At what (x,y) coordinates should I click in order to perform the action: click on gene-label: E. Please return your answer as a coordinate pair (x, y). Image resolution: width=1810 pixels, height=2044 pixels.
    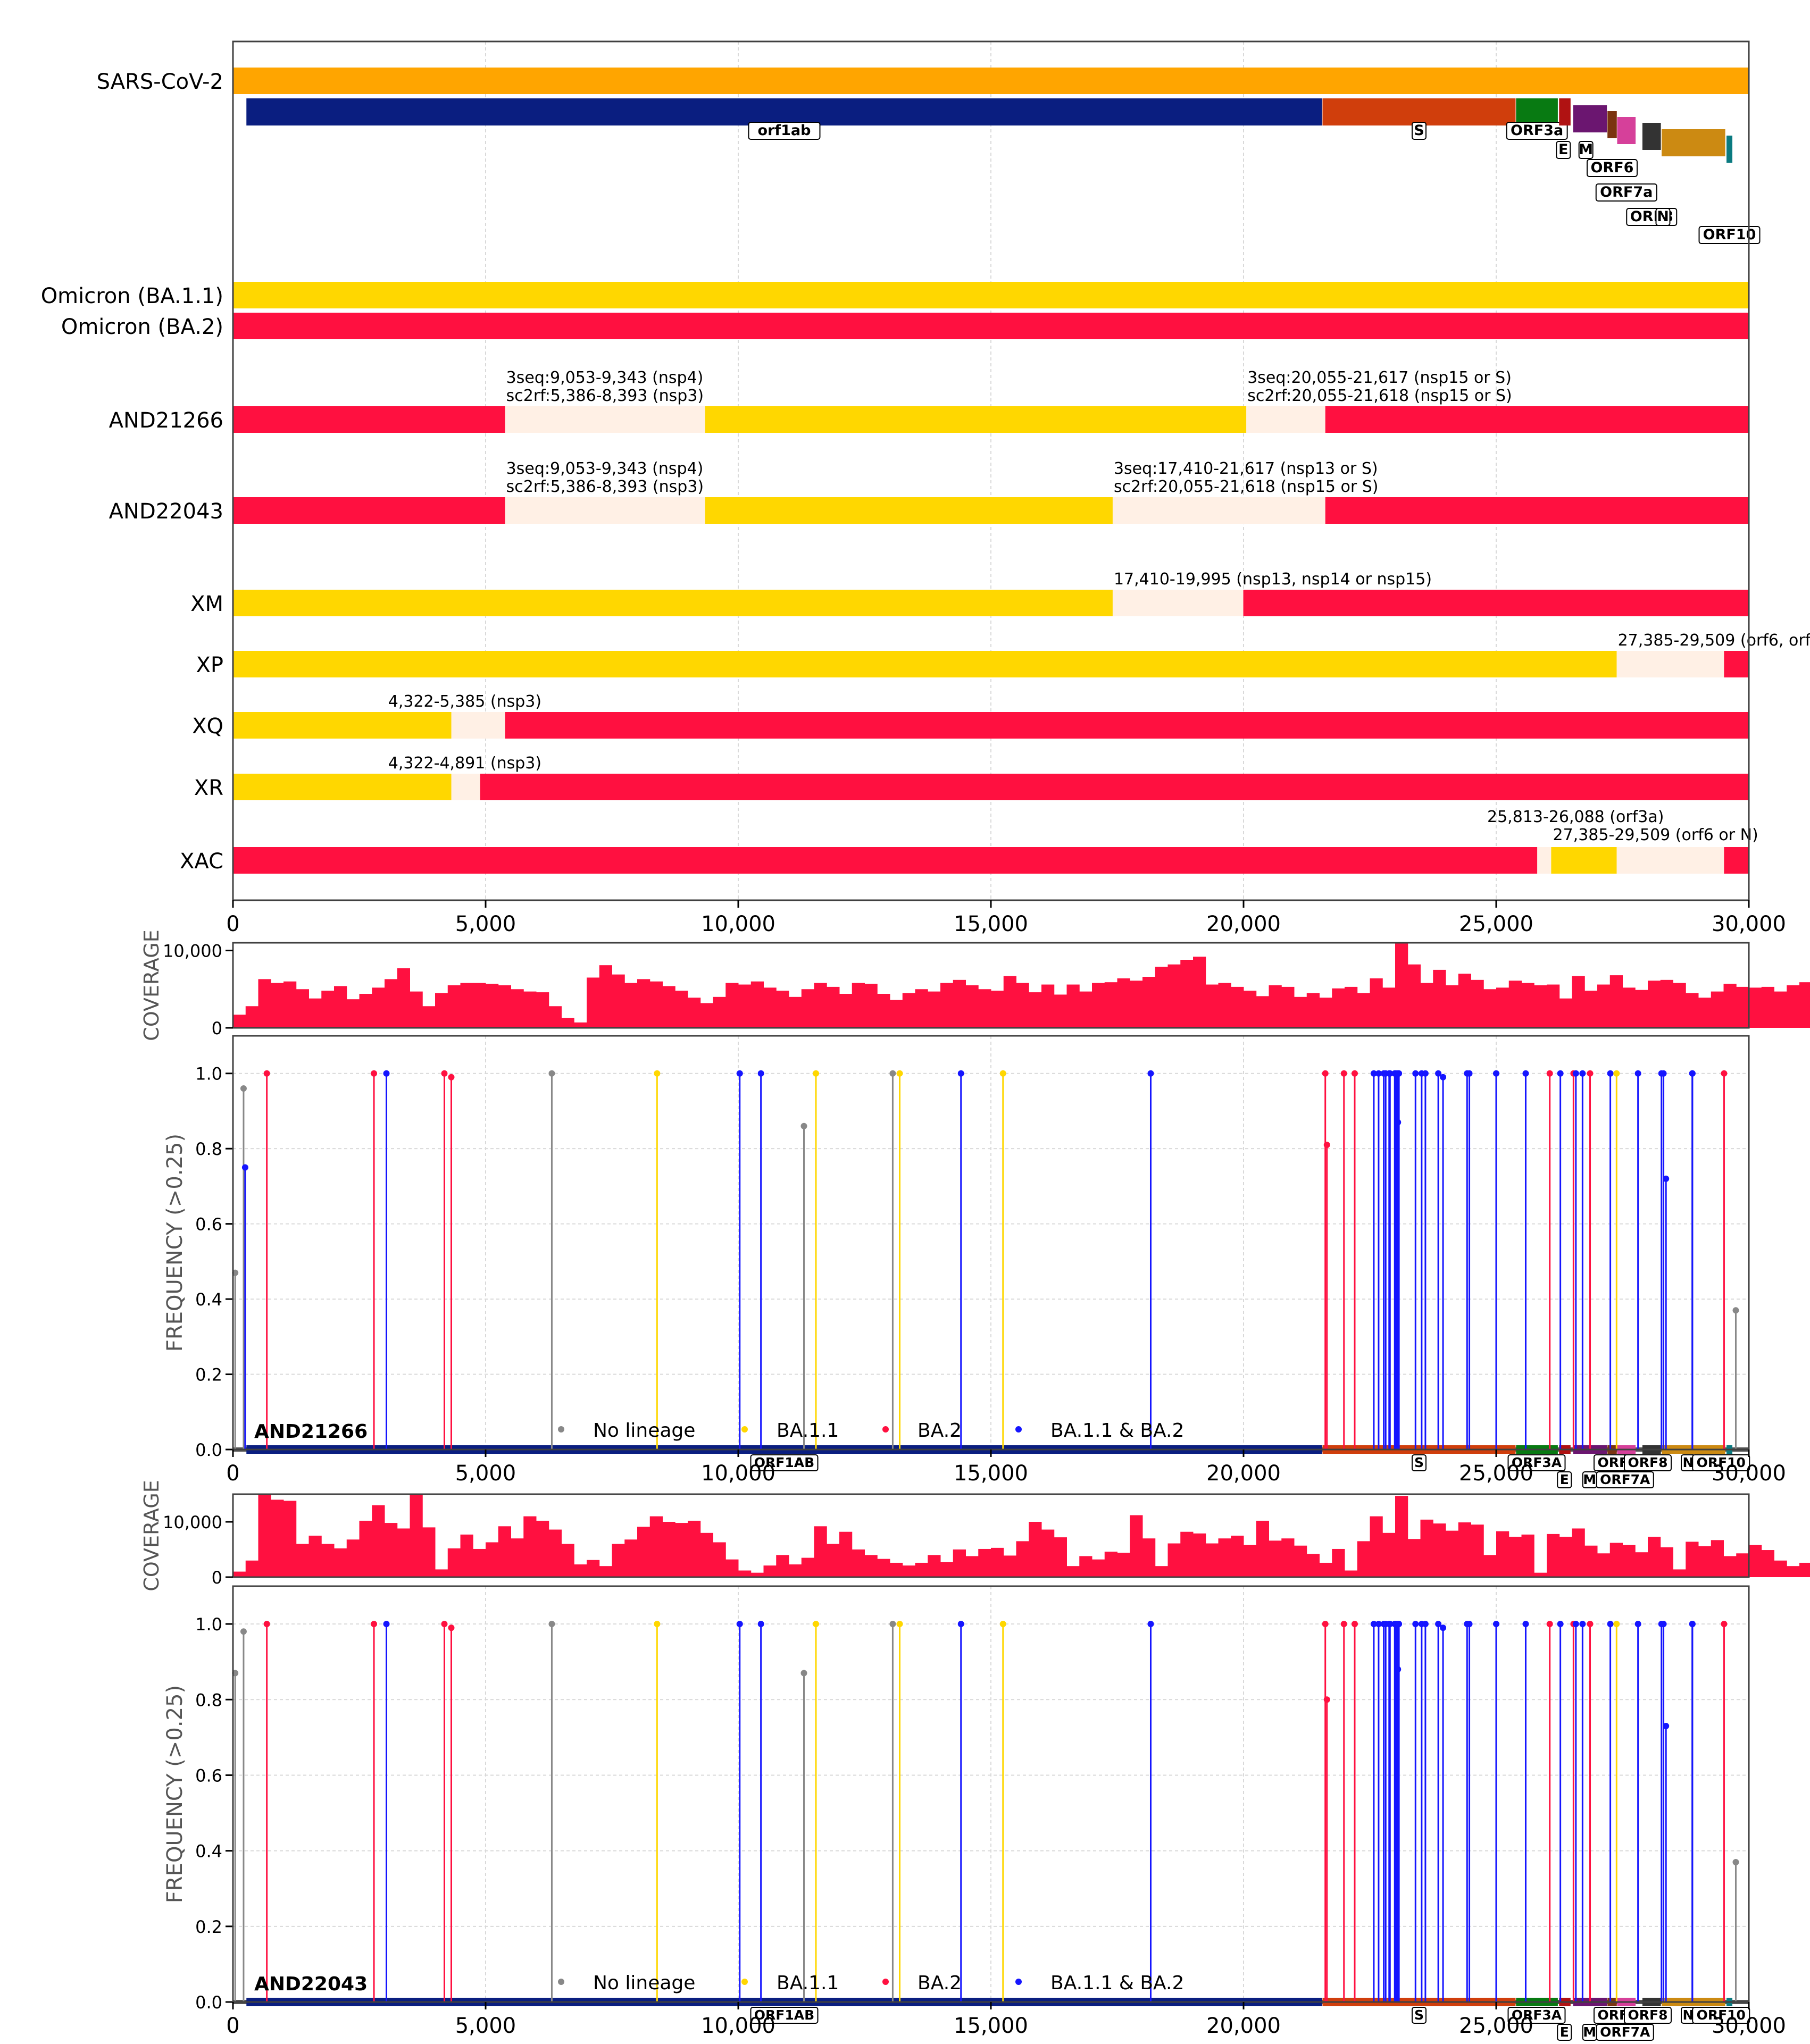
    Looking at the image, I should click on (1565, 2032).